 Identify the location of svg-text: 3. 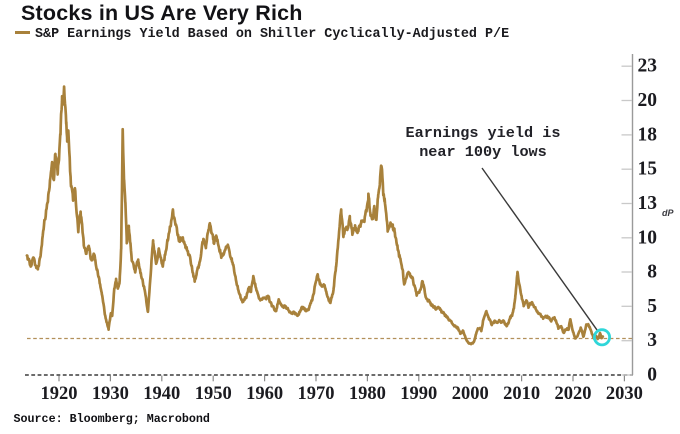
(652, 340).